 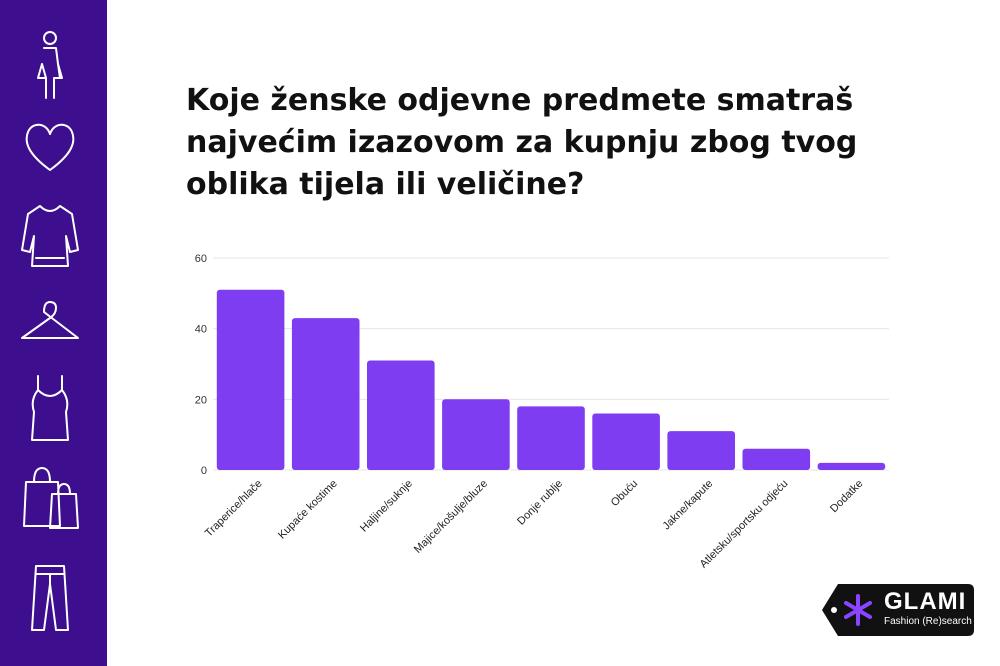 What do you see at coordinates (201, 259) in the screenshot?
I see `y-tick-label: 60` at bounding box center [201, 259].